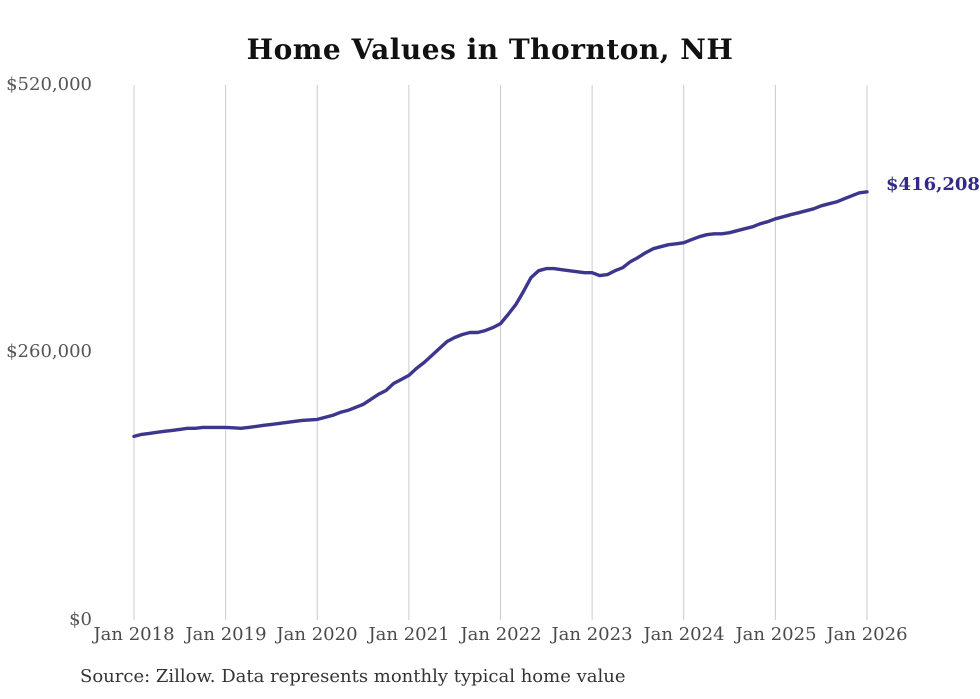 This screenshot has width=980, height=699. What do you see at coordinates (49, 351) in the screenshot?
I see `y-axis-tick-260000: $260,000` at bounding box center [49, 351].